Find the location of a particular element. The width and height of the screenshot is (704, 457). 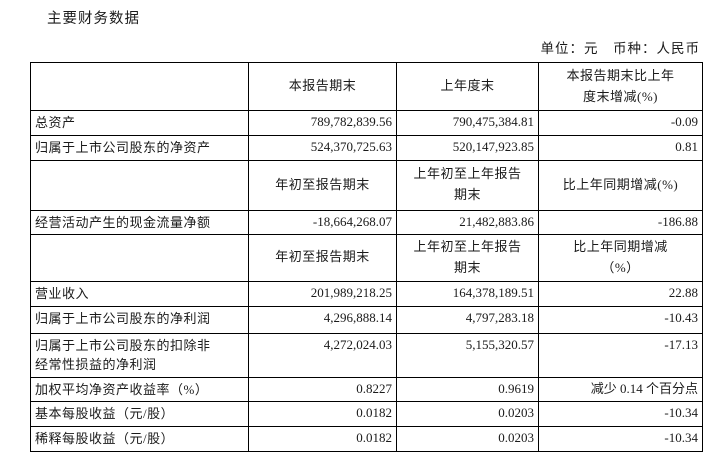

cell-value-current: 0.8227 is located at coordinates (322, 389).